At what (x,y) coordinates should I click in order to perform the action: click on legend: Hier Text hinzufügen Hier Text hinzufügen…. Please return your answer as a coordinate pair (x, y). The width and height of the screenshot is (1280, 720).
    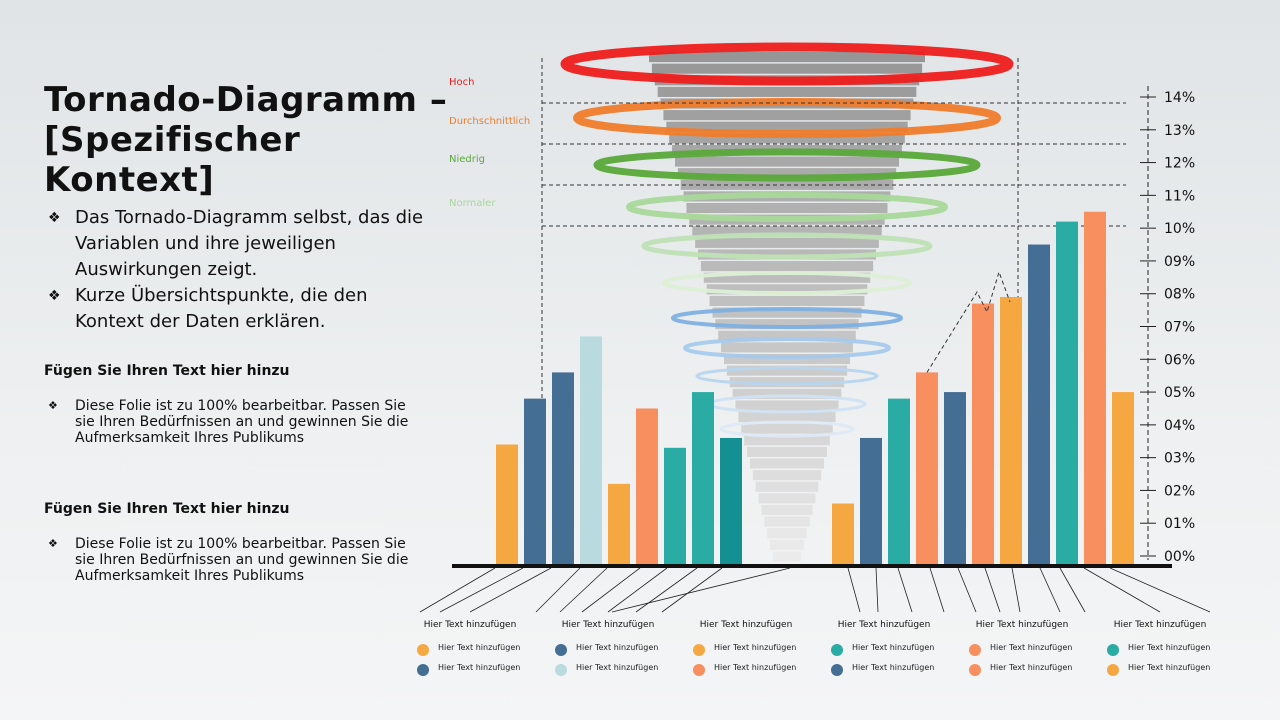
    Looking at the image, I should click on (813, 659).